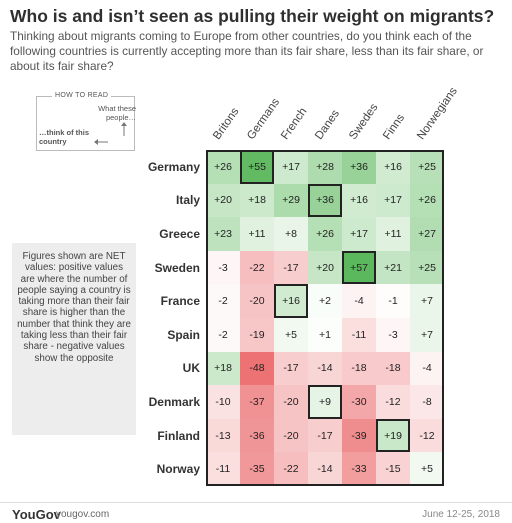 Image resolution: width=512 pixels, height=523 pixels. I want to click on row-label-germany: Germany, so click(173, 166).